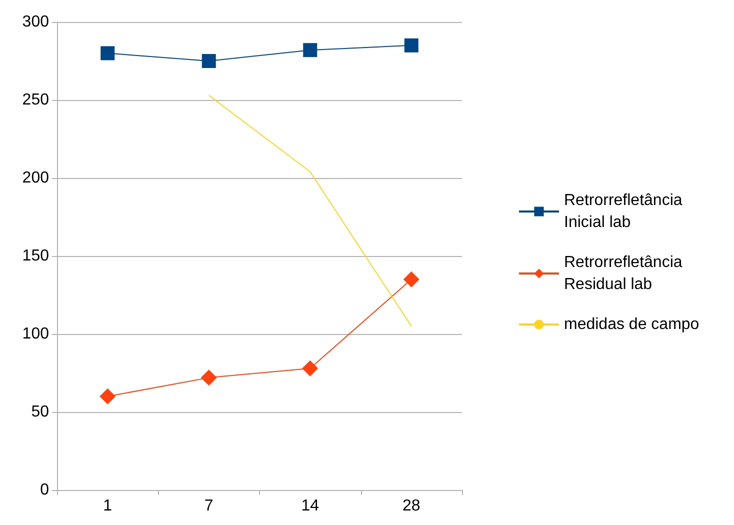  I want to click on legend-label: medidas de campo, so click(632, 324).